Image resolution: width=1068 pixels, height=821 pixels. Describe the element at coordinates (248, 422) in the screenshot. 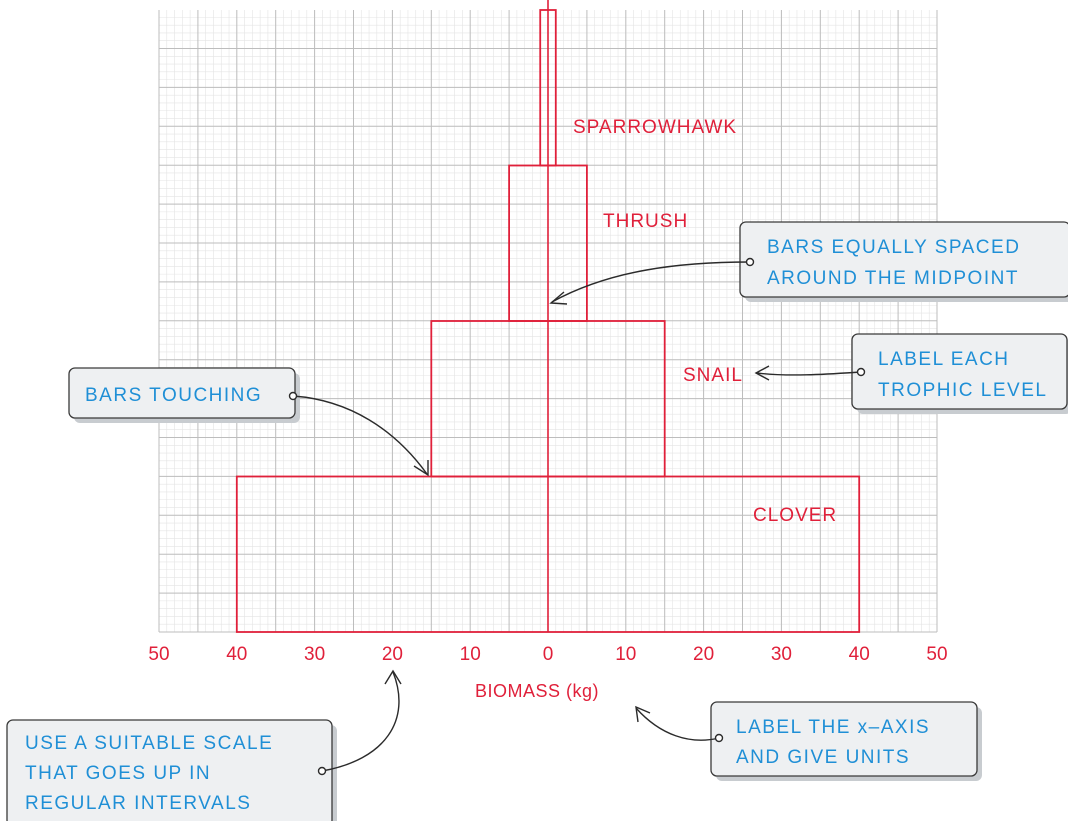

I see `note-bars-touching: BARS TOUCHING` at that location.